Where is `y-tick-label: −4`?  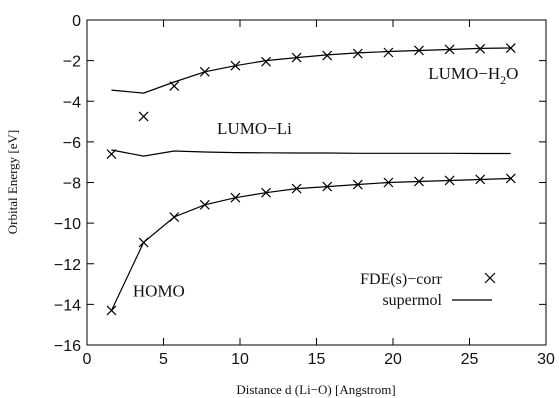
y-tick-label: −4 is located at coordinates (72, 102).